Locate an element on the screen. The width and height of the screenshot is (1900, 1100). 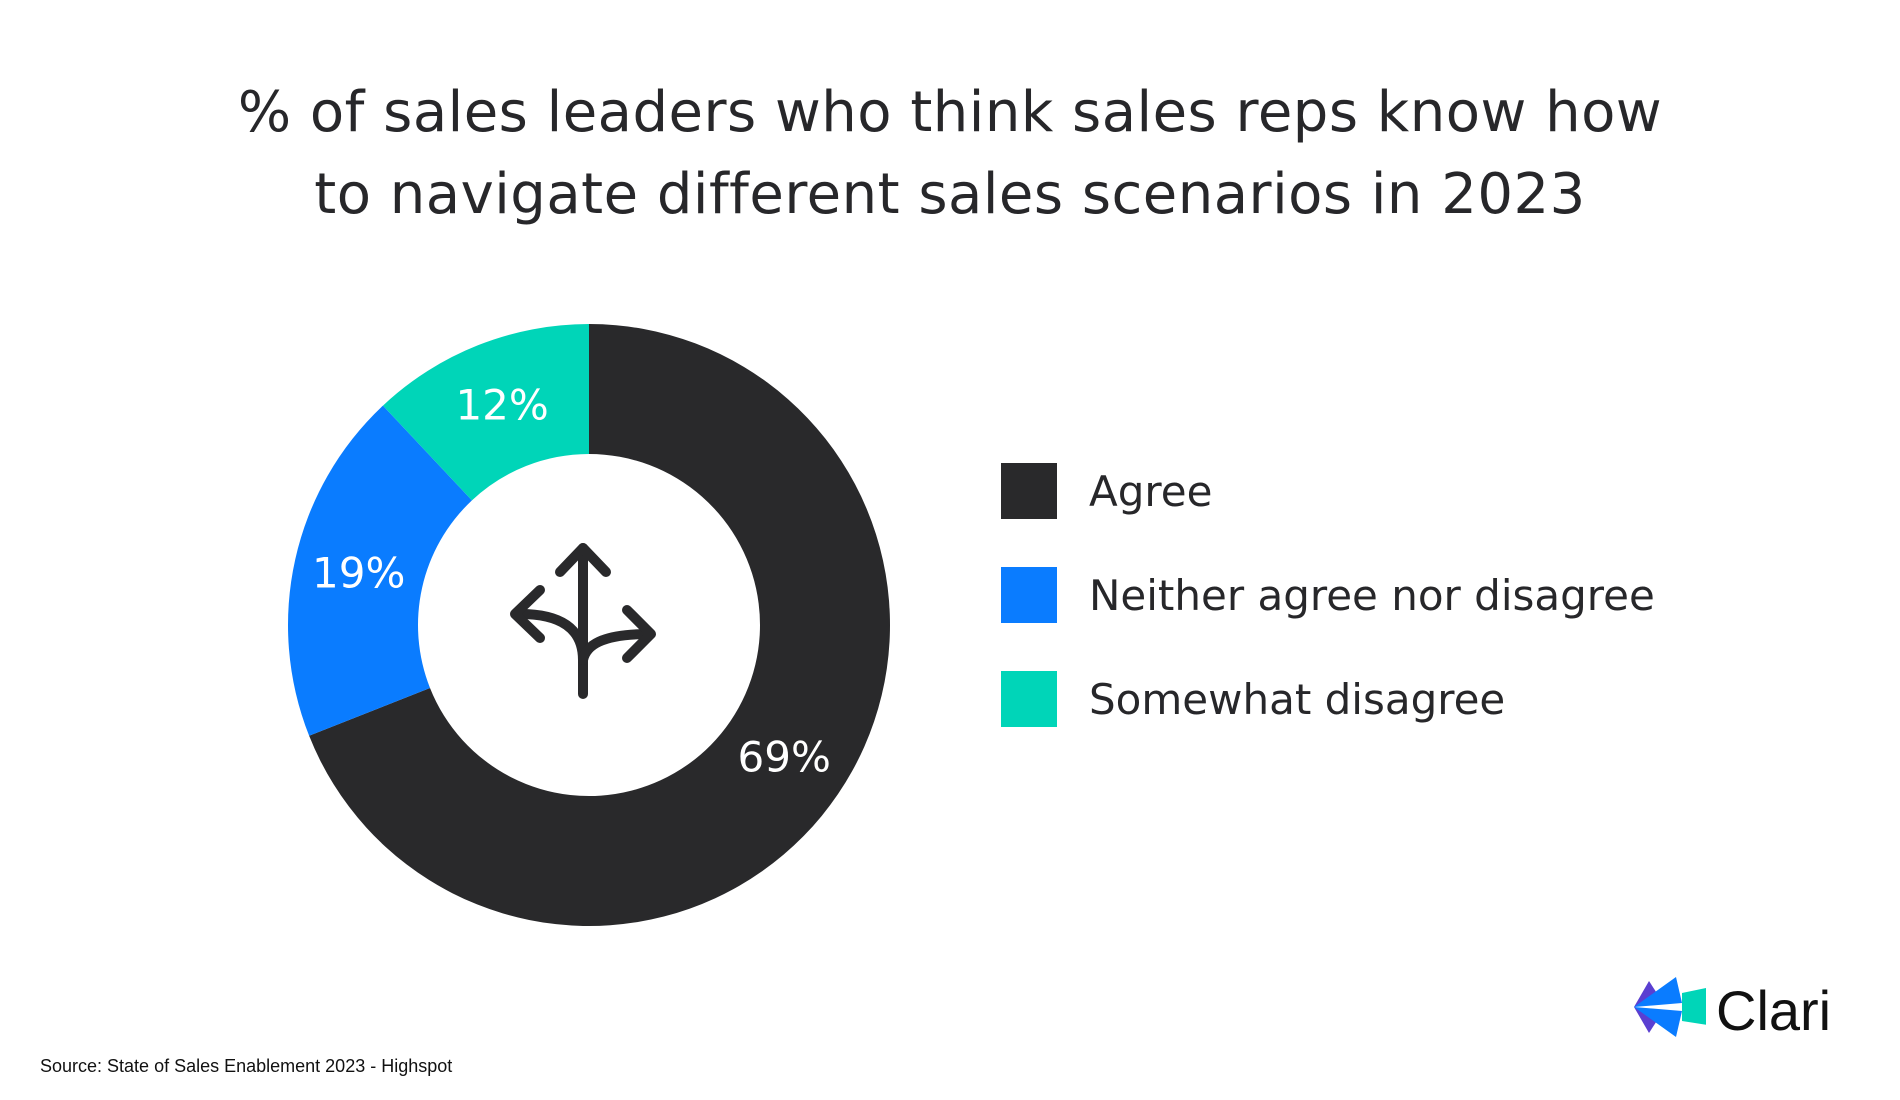
data-label: 69% is located at coordinates (784, 757).